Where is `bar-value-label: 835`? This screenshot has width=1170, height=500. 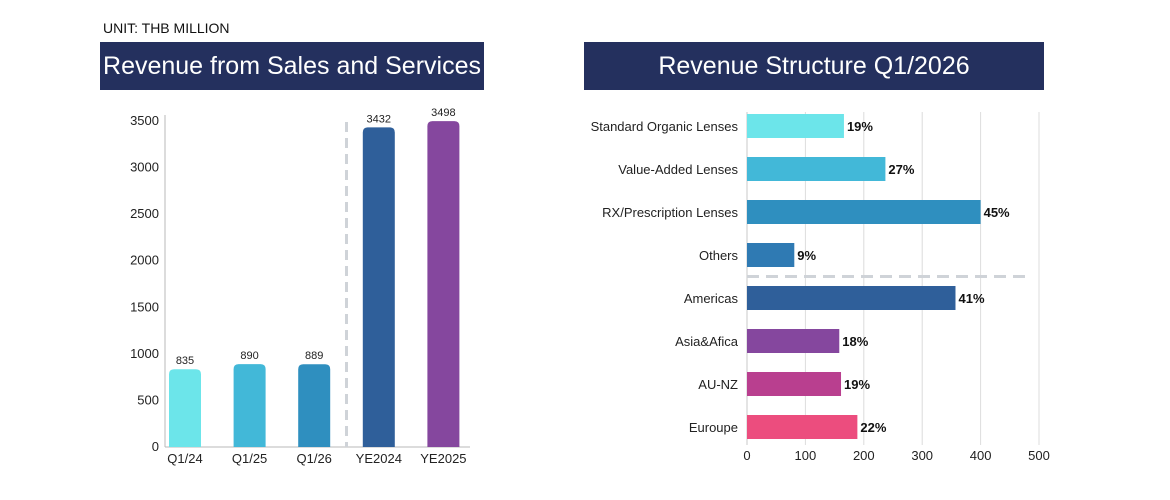 bar-value-label: 835 is located at coordinates (185, 361).